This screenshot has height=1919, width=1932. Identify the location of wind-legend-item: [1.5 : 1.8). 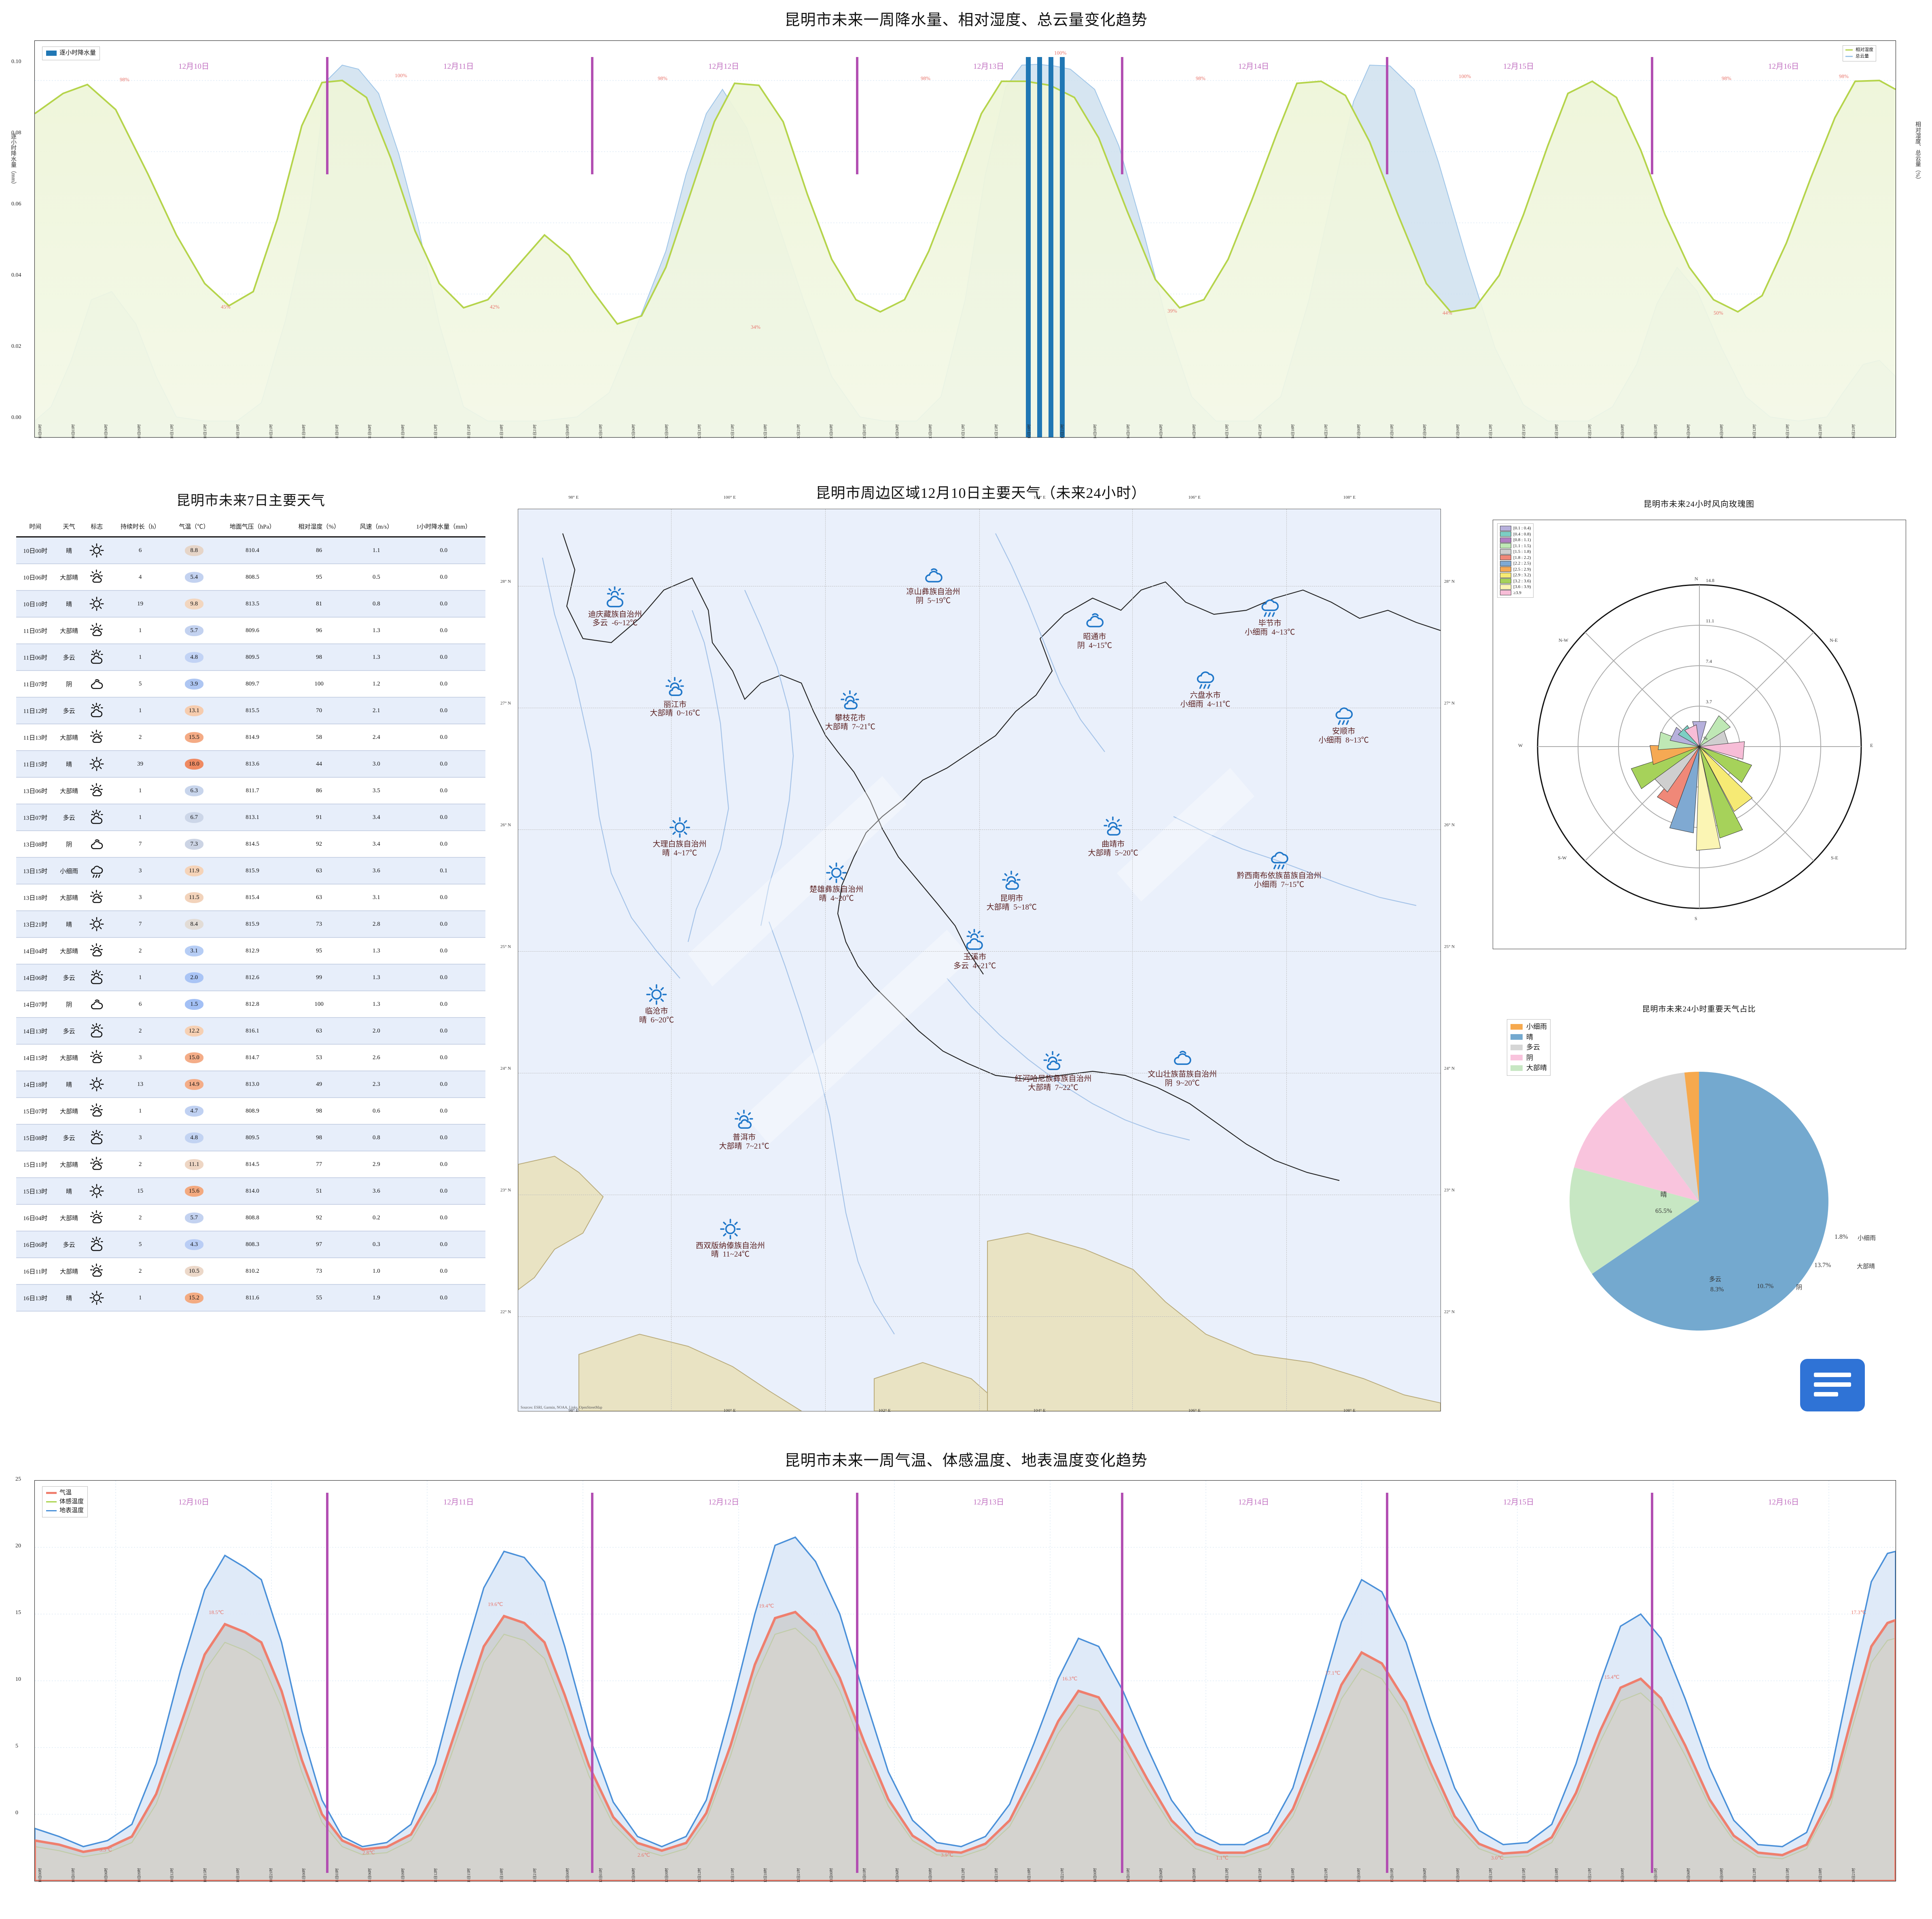
(1515, 552).